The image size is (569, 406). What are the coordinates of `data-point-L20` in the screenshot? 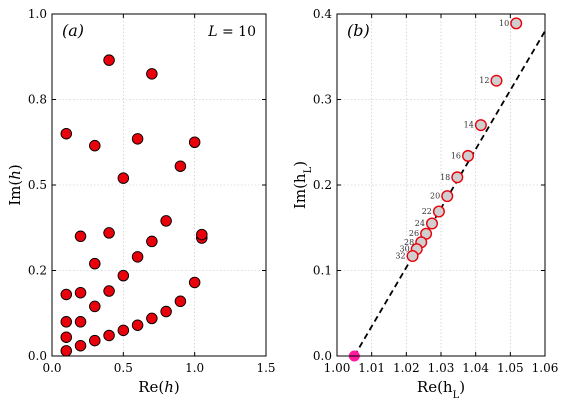 It's located at (447, 196).